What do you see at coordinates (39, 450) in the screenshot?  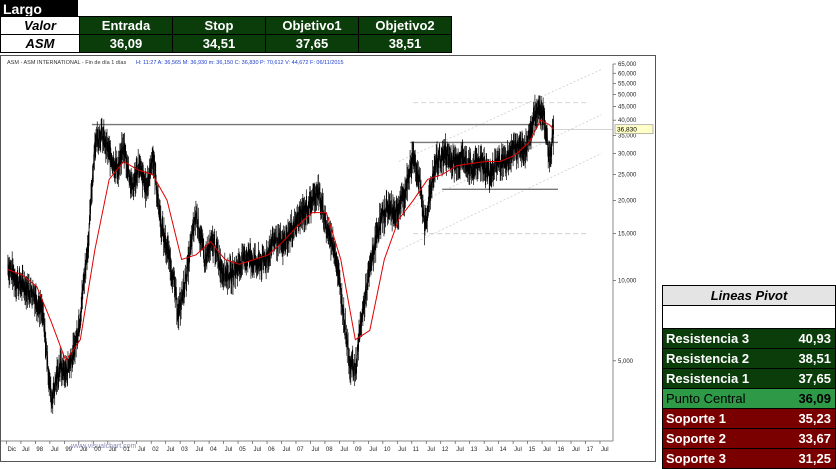 I see `x-tick-label: 98` at bounding box center [39, 450].